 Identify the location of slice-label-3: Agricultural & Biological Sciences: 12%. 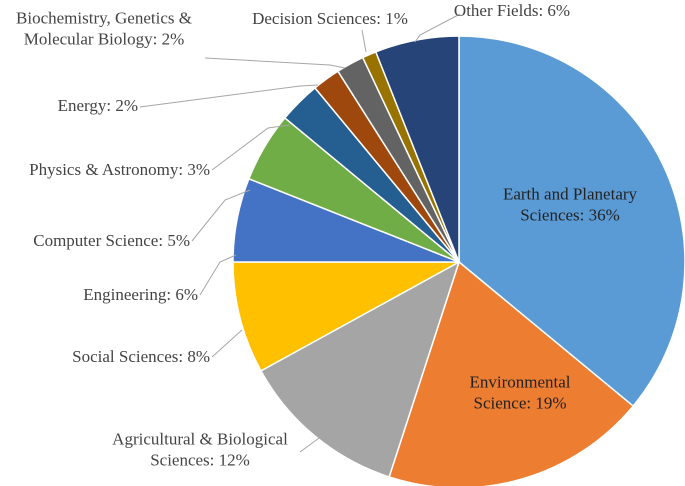
(200, 450).